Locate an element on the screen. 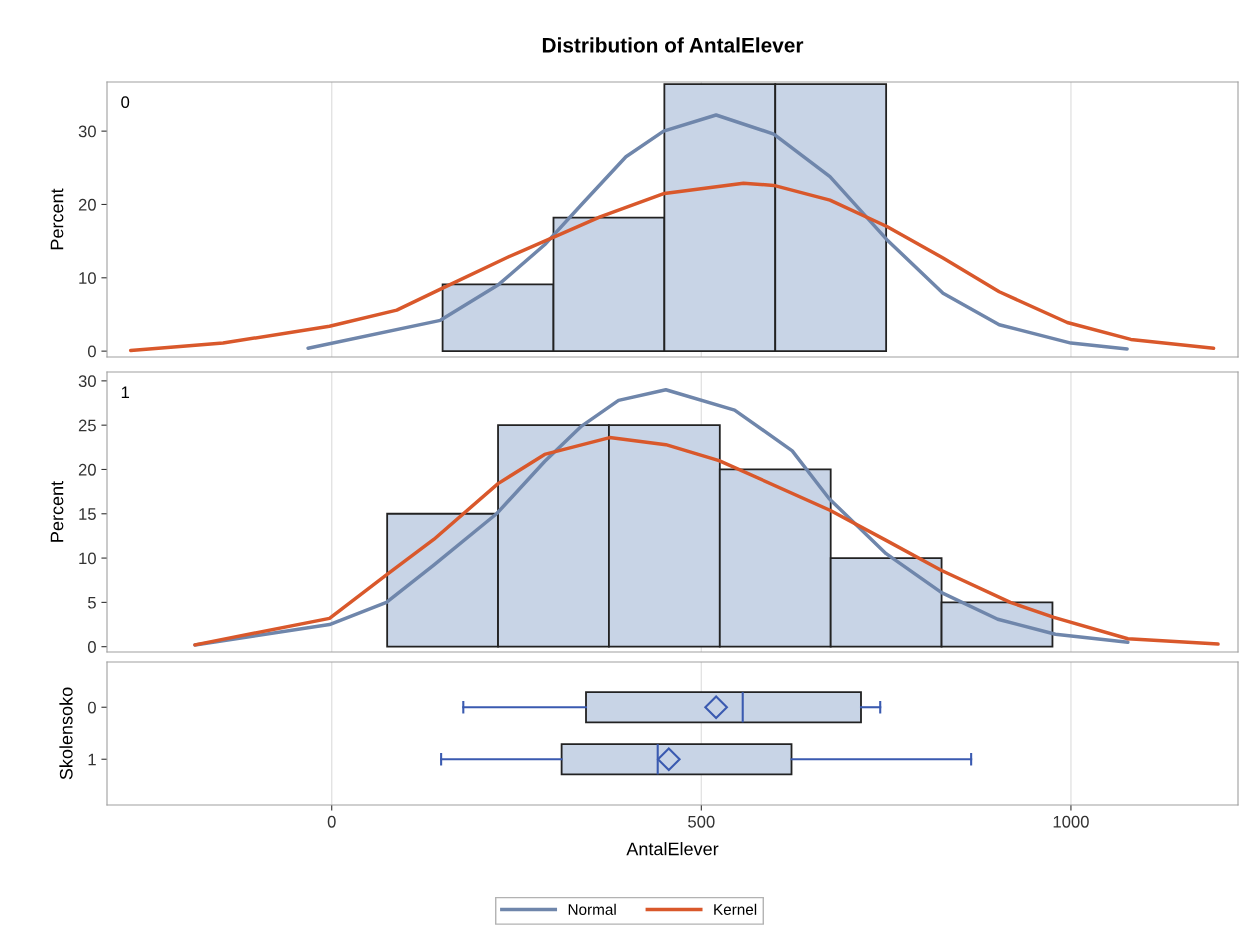 The image size is (1259, 943). y-tick-label: 25 is located at coordinates (87, 425).